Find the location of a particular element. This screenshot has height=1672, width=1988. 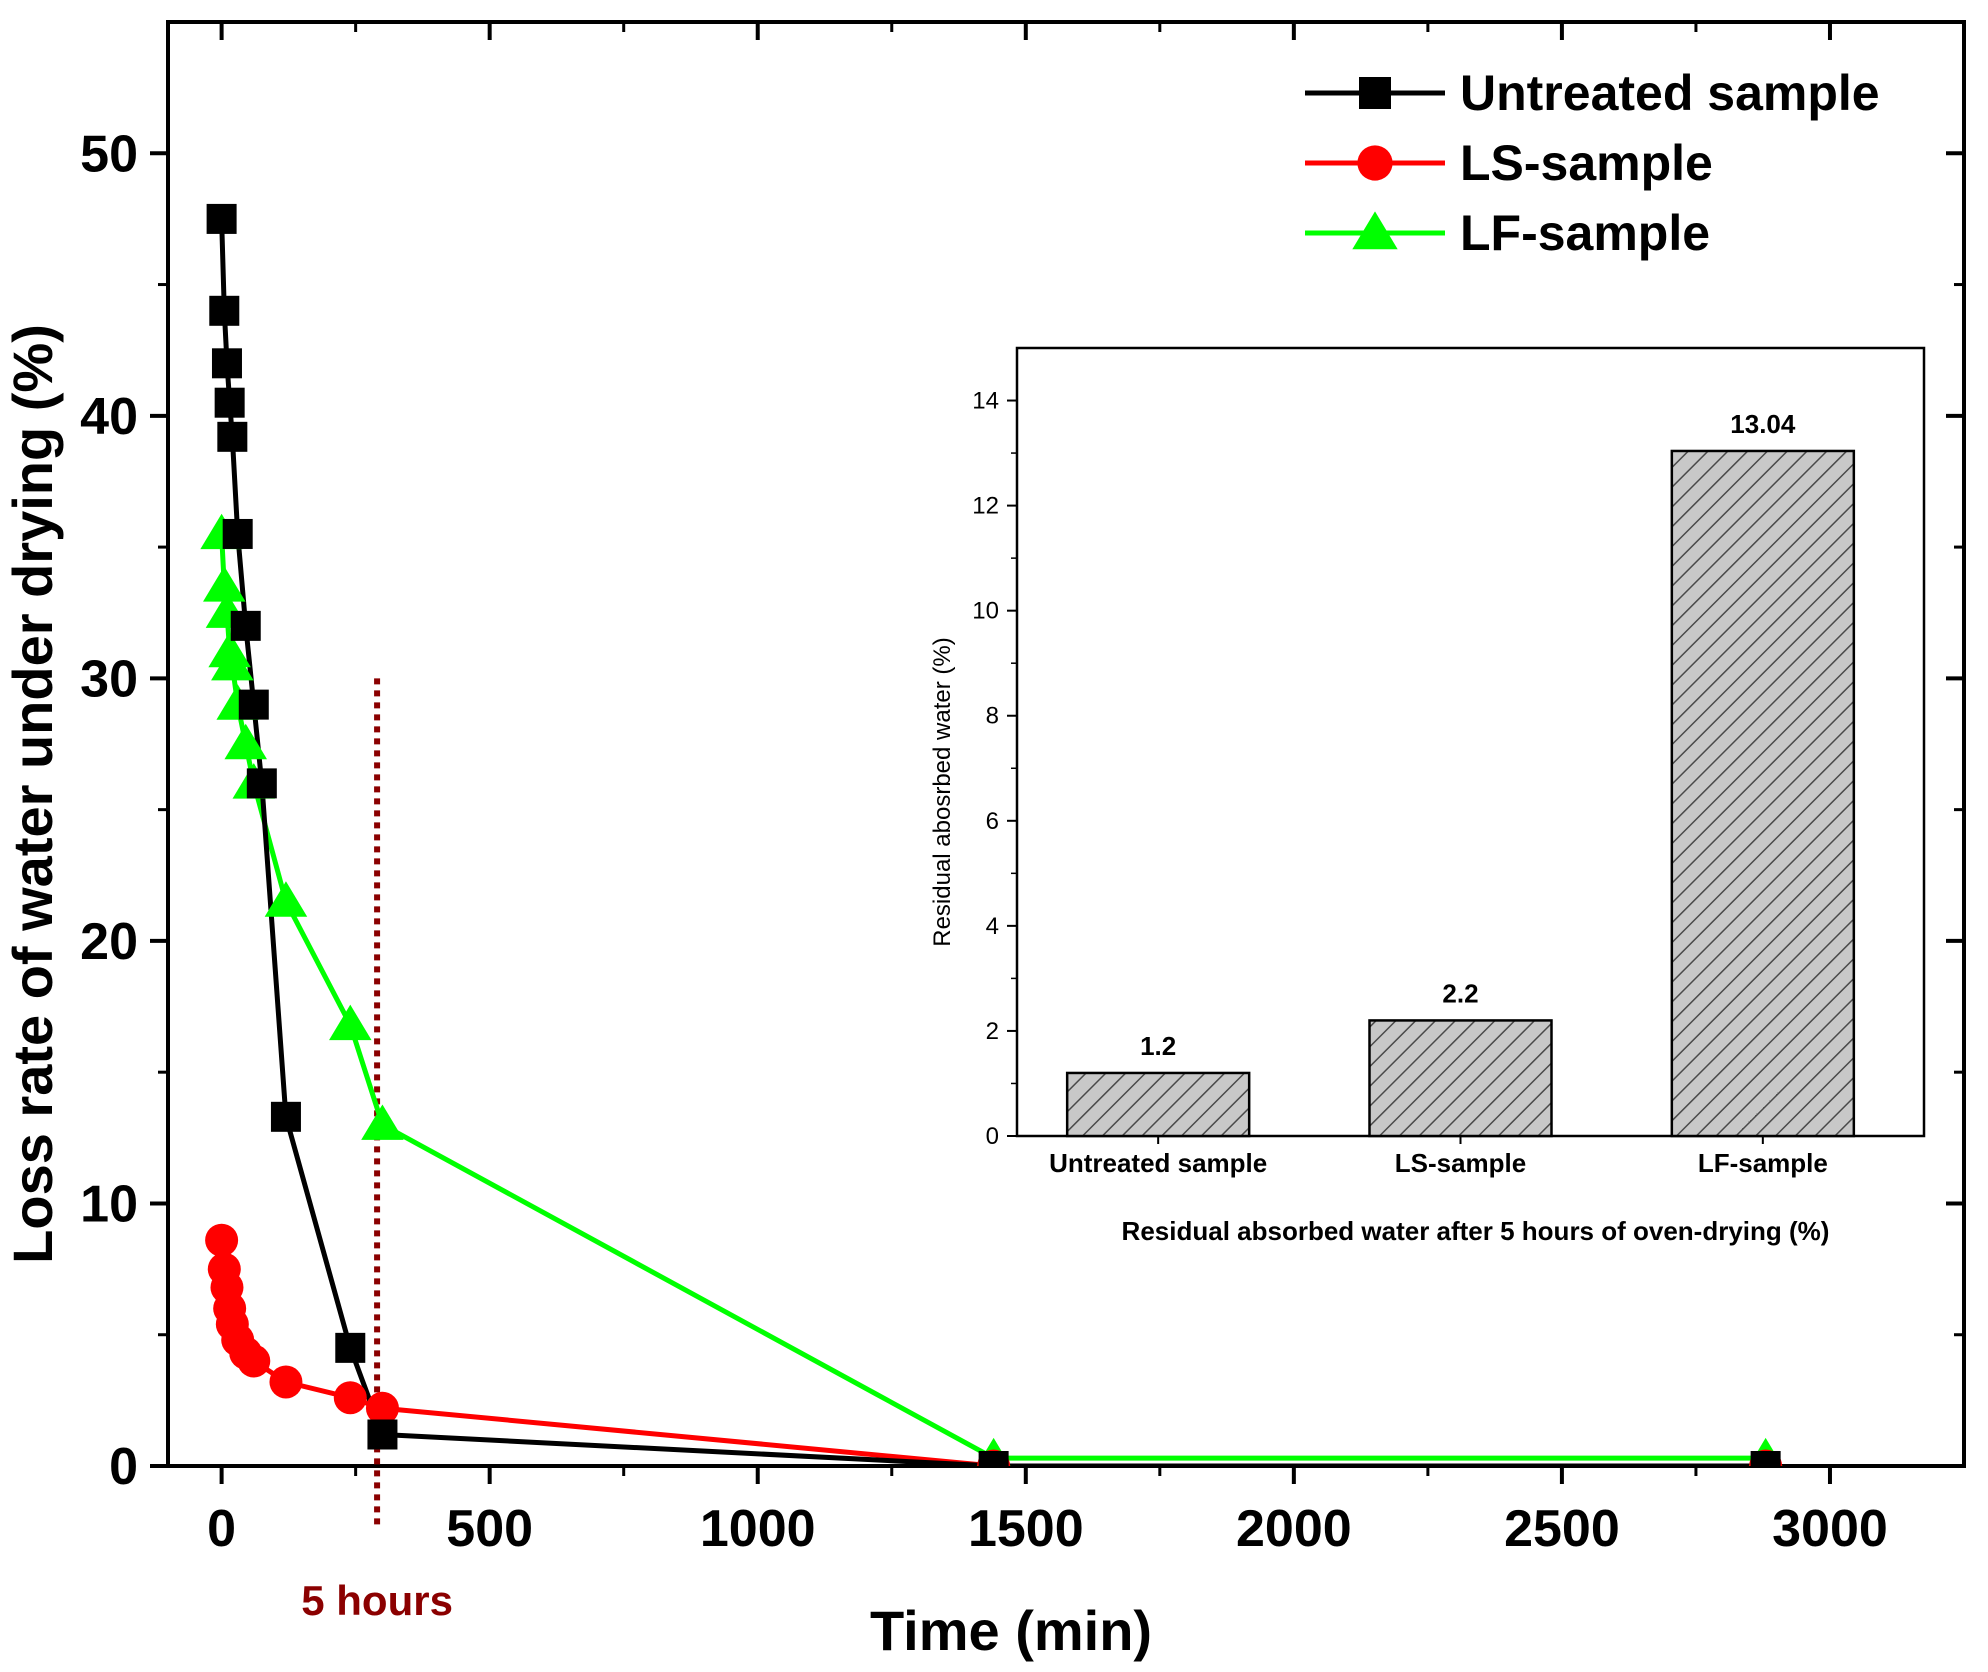

series-line-ls-sample is located at coordinates (992, 1352).